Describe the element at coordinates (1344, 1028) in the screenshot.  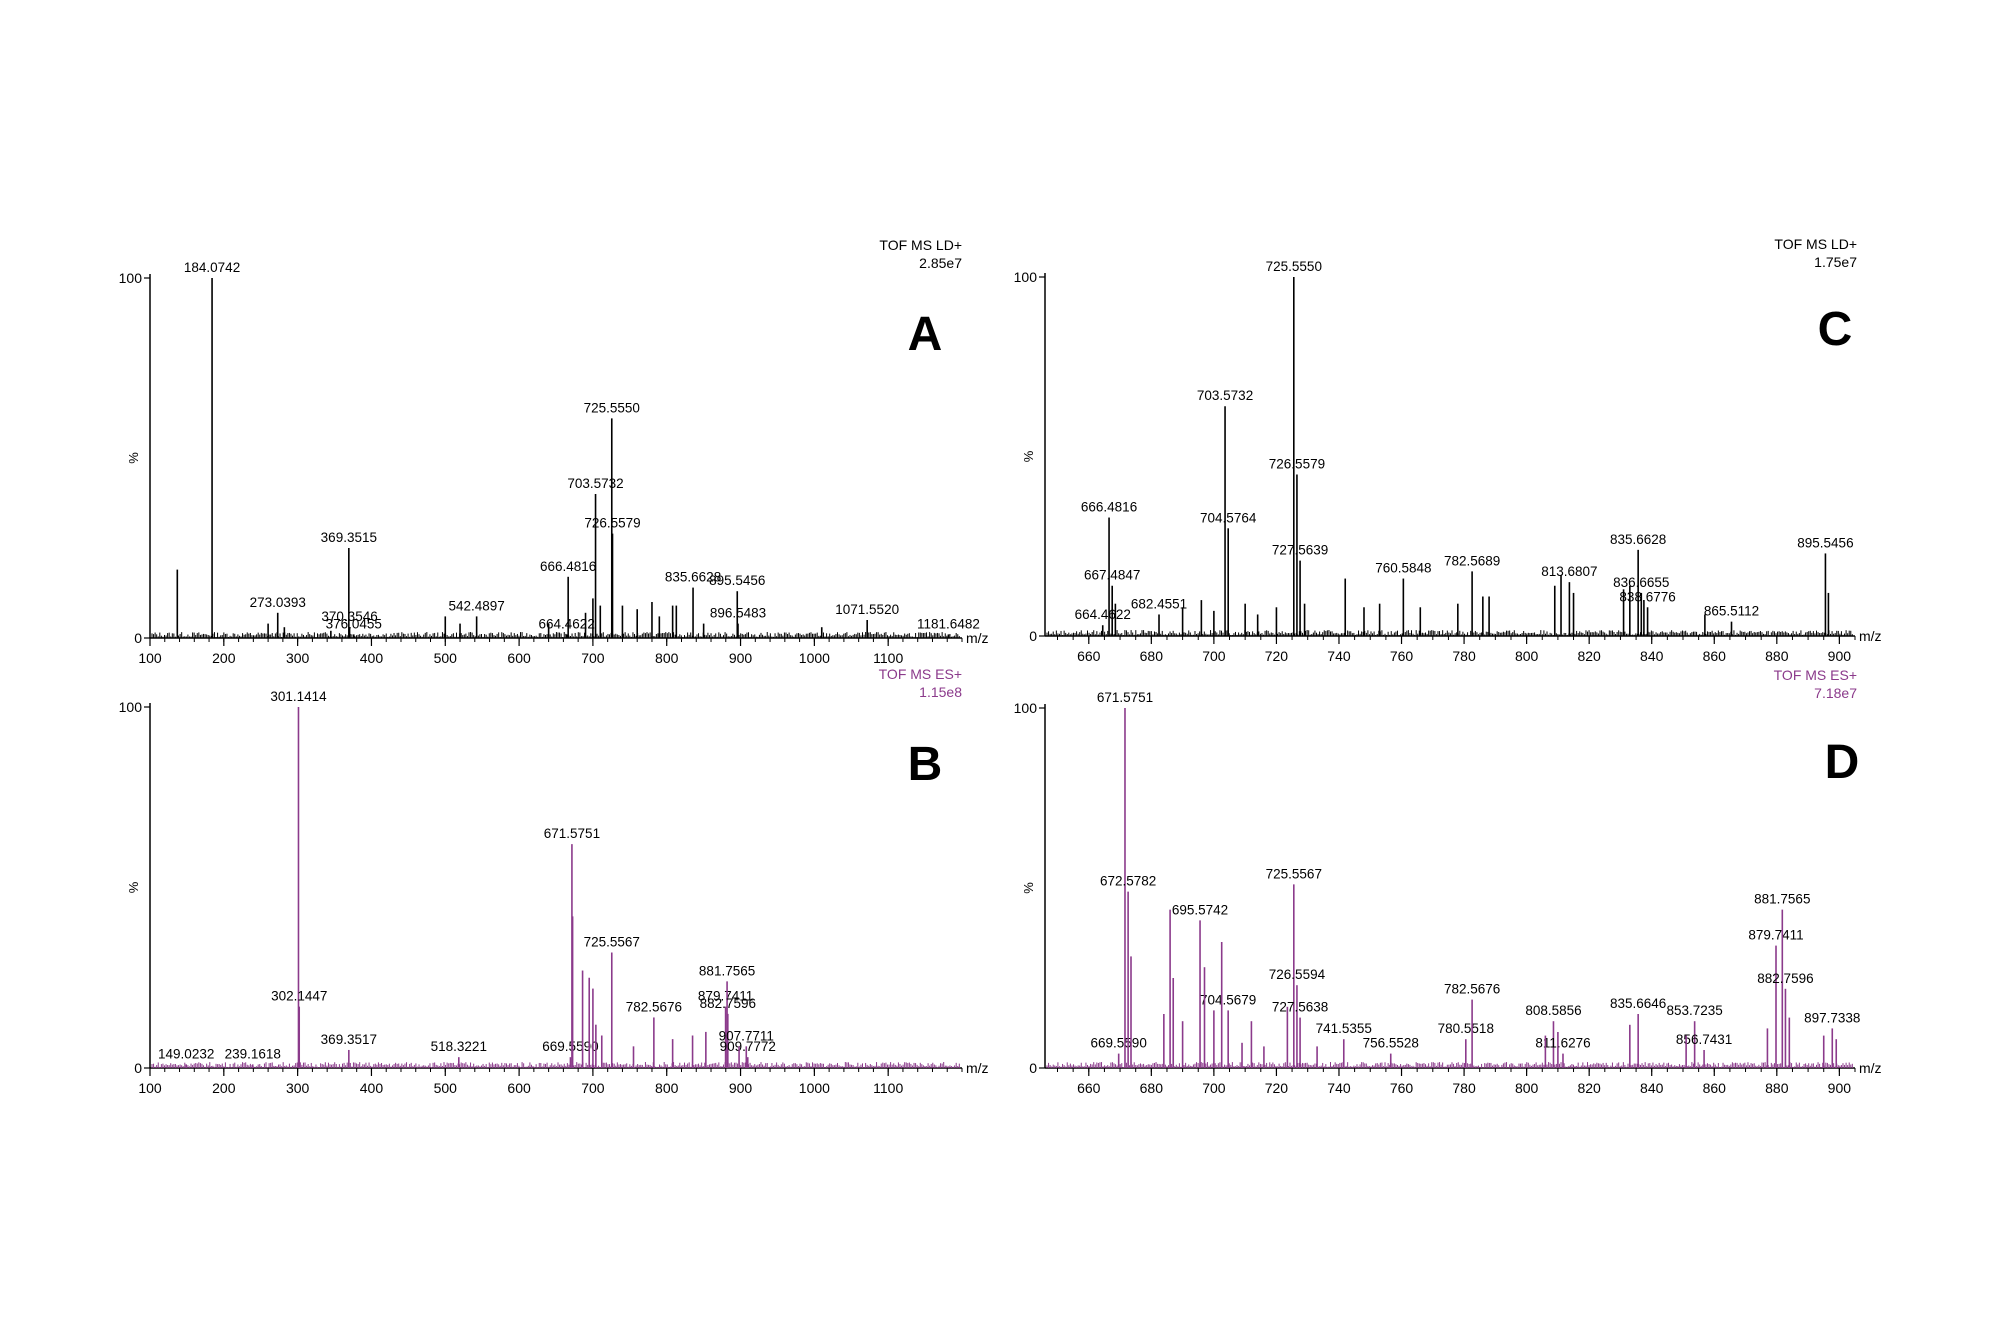
I see `peak-label: 741.5355` at that location.